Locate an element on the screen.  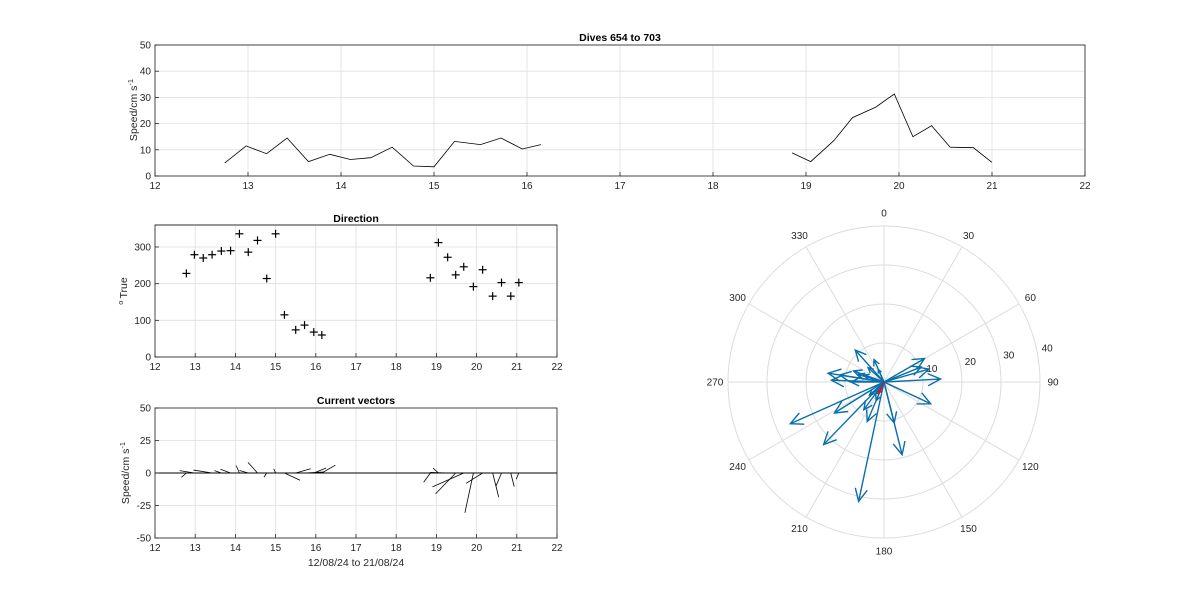
polar-angle-label: 0 is located at coordinates (884, 214).